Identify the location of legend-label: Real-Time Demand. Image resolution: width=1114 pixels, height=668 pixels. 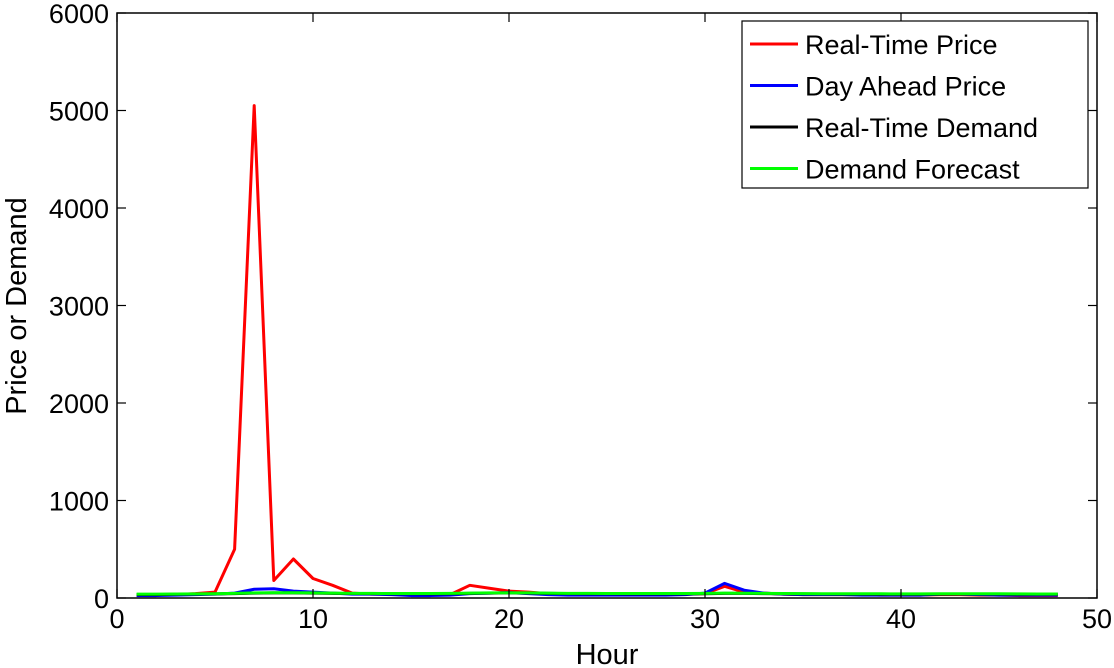
(921, 128).